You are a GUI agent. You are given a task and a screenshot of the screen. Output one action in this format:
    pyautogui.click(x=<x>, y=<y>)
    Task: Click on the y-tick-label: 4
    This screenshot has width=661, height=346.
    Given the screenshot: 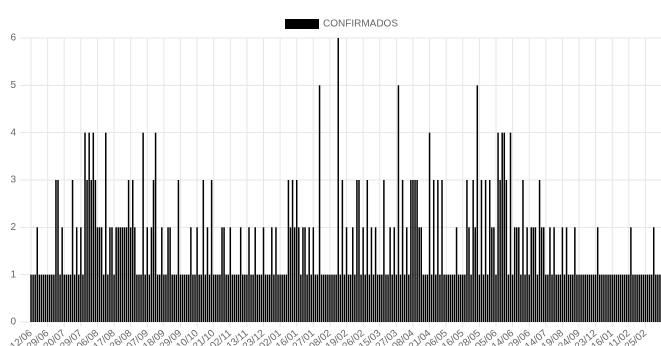 What is the action you would take?
    pyautogui.click(x=13, y=132)
    